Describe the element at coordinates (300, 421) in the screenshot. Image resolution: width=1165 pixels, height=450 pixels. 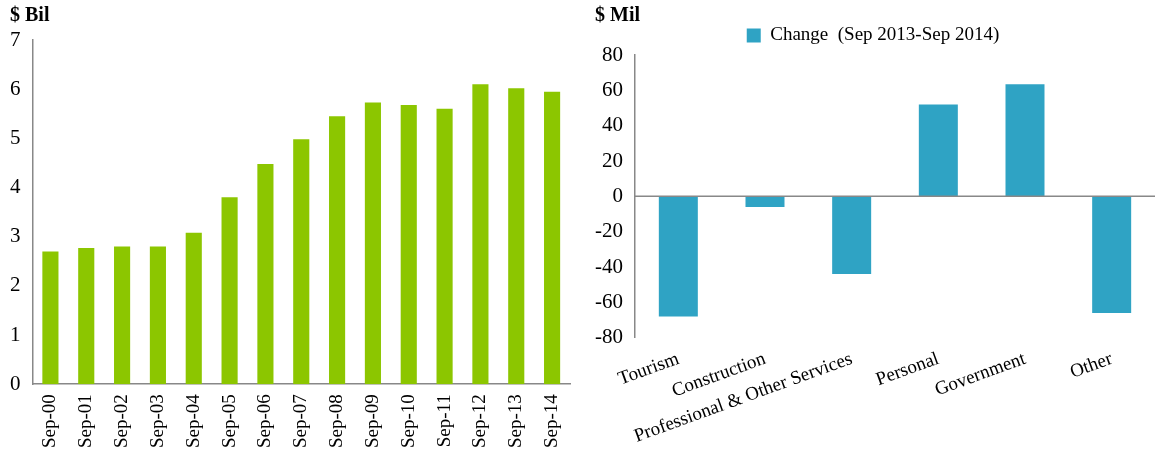
I see `x-tick-label: Sep-07` at that location.